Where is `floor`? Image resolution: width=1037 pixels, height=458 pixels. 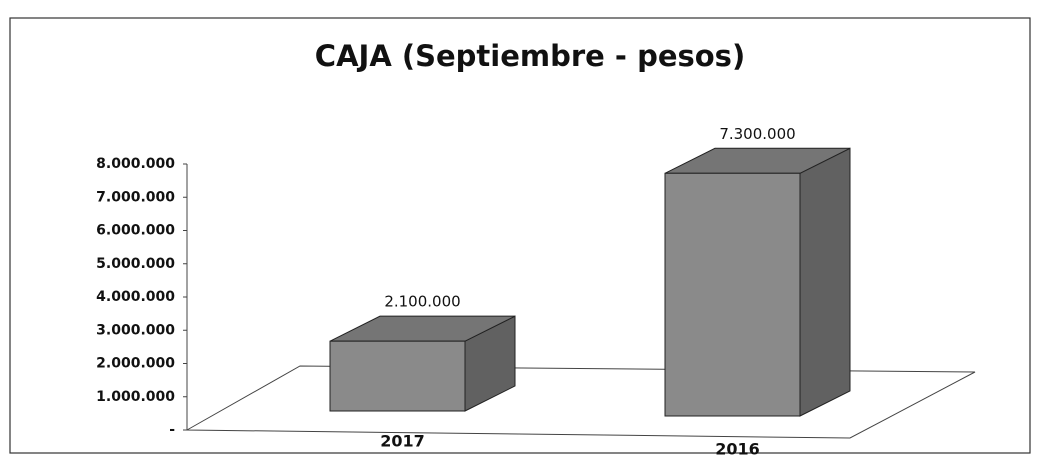 floor is located at coordinates (580, 402).